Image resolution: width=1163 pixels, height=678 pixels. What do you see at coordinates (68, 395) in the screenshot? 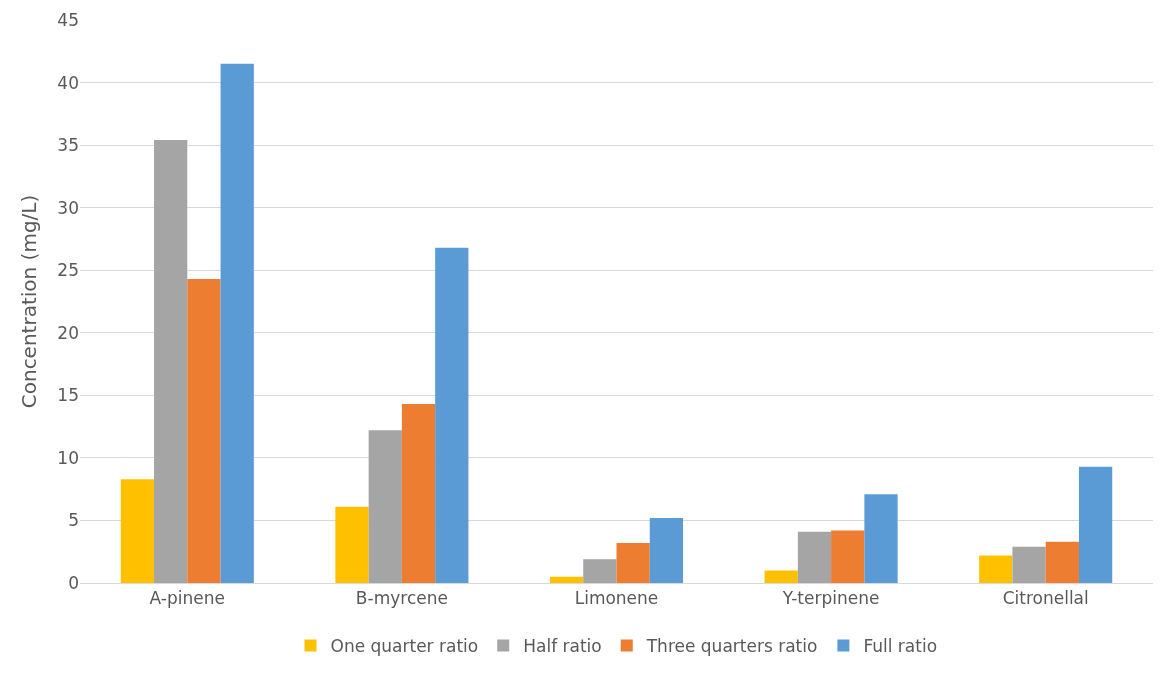
I see `y-tick-label: 15` at bounding box center [68, 395].